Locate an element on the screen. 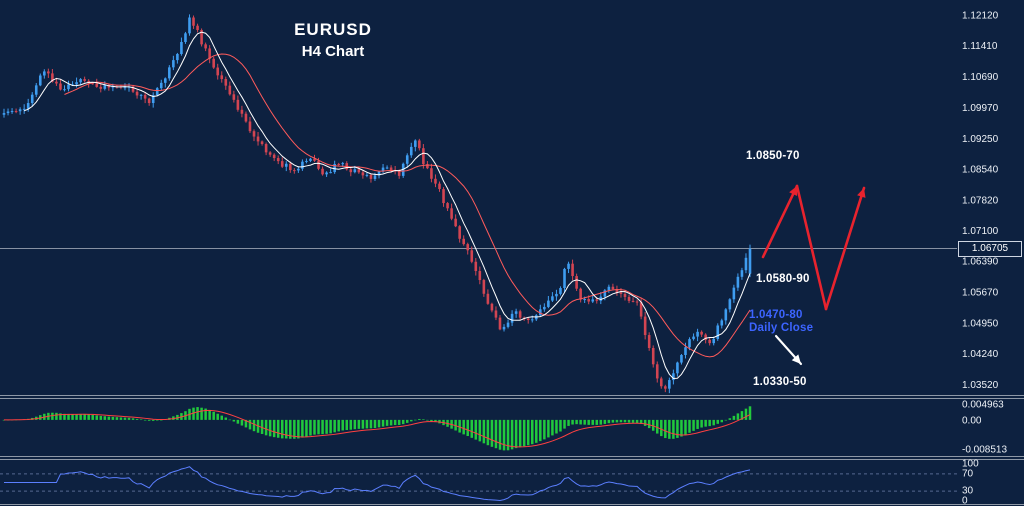 The width and height of the screenshot is (1024, 506). macd-axis-label: 0.004963 is located at coordinates (983, 405).